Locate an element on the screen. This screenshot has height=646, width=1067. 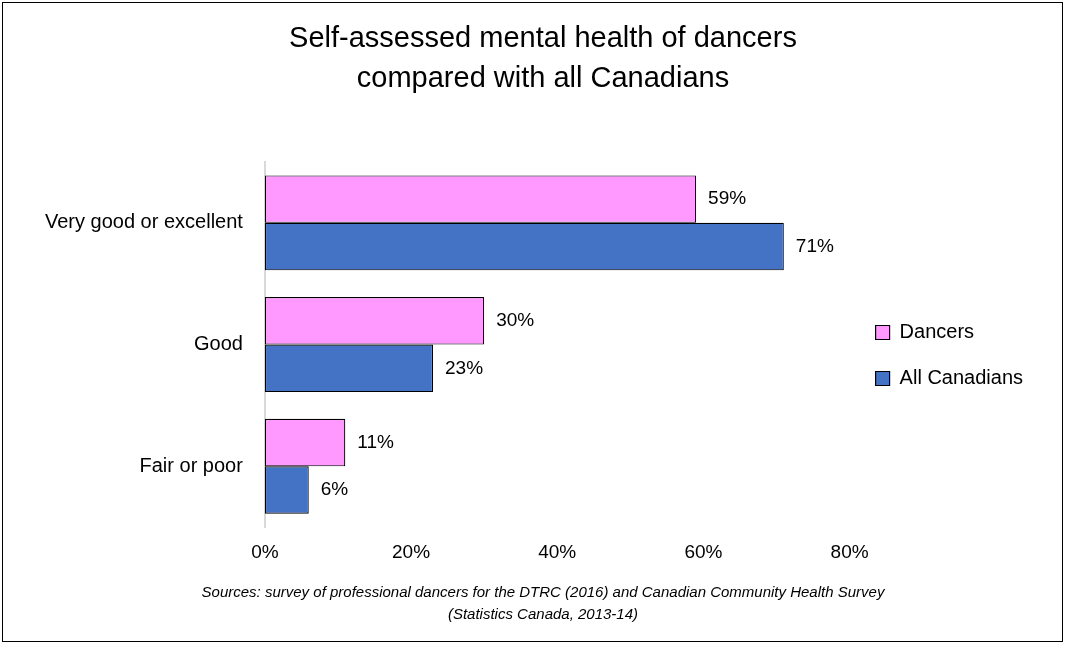
data-label: 11% is located at coordinates (376, 441).